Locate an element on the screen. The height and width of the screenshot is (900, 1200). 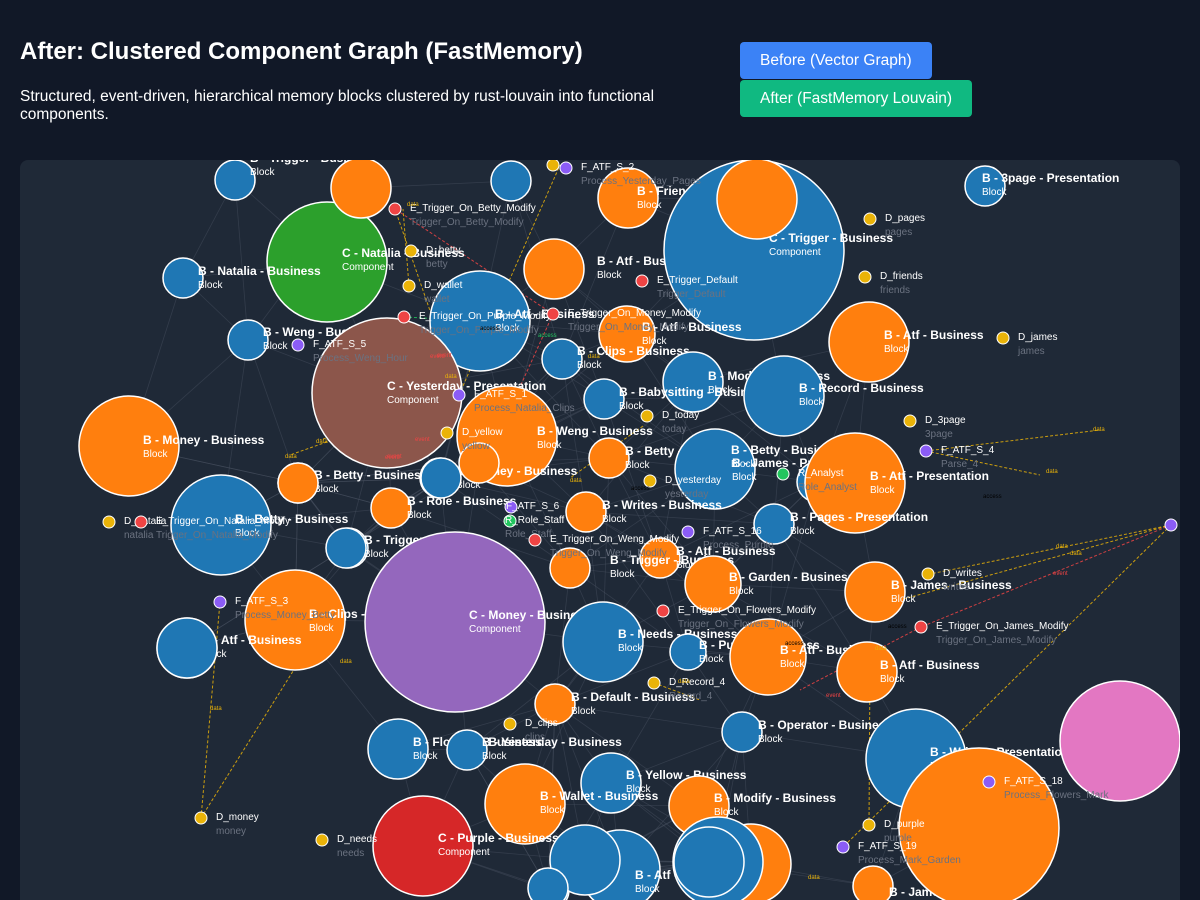
graph-node: C - Money - Business Component is located at coordinates (477, 622).